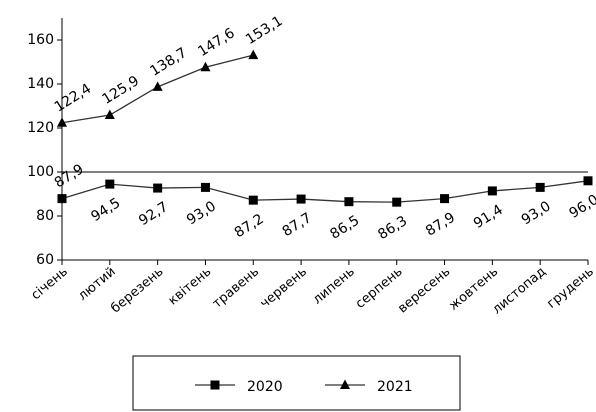 This screenshot has width=596, height=412. Describe the element at coordinates (236, 287) in the screenshot. I see `x-tick-label: травень` at that location.